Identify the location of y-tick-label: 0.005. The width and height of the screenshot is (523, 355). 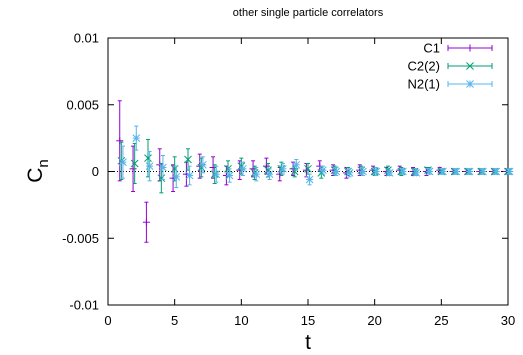
(82, 104).